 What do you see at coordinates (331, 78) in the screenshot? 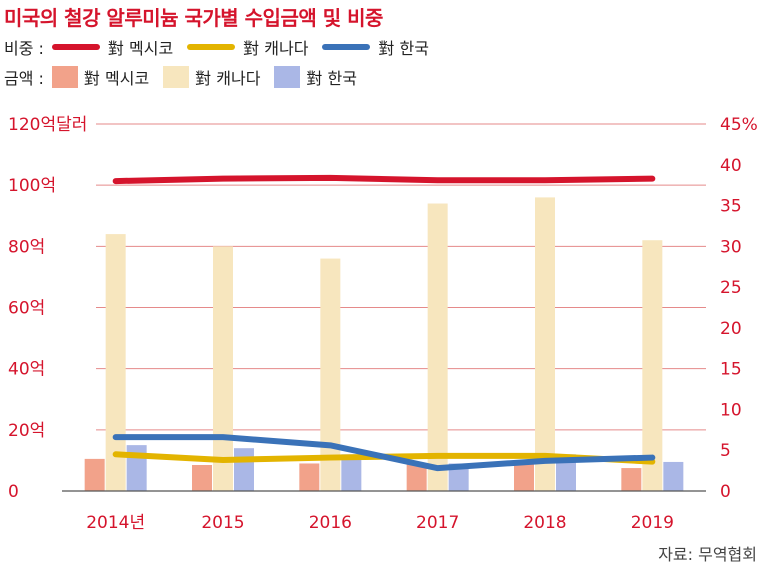
I see `legend-name-korea-bar: 對 한국` at bounding box center [331, 78].